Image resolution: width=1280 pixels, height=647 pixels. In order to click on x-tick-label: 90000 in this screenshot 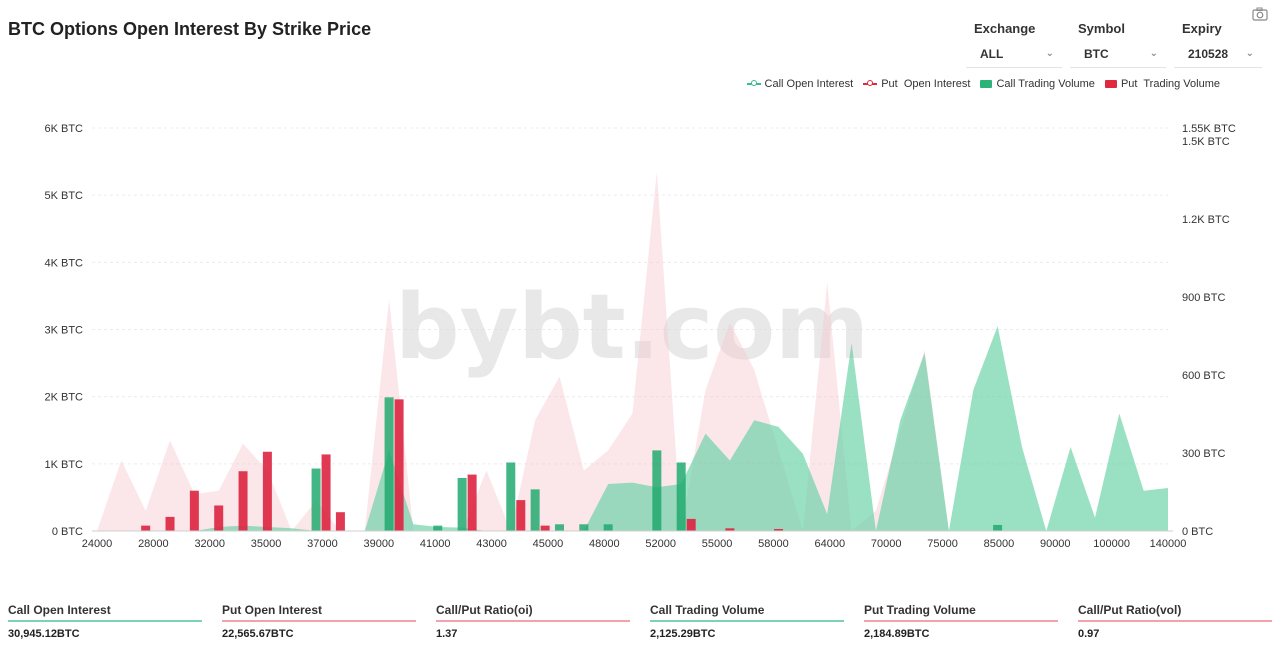, I will do `click(1055, 544)`.